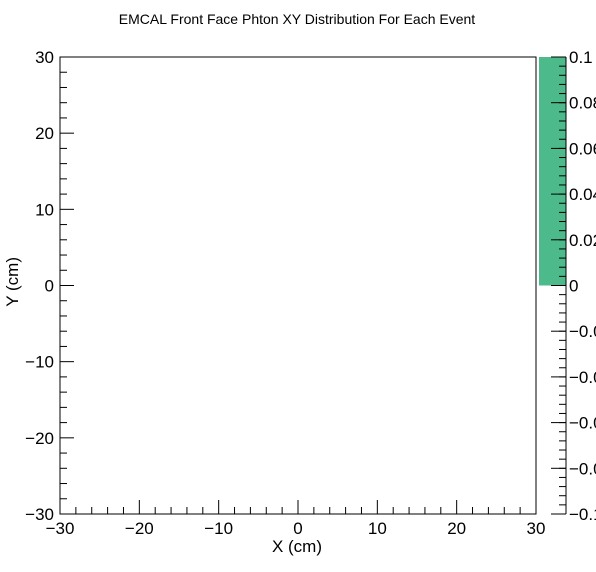  I want to click on colorbar-tick-label: 0.06, so click(582, 148).